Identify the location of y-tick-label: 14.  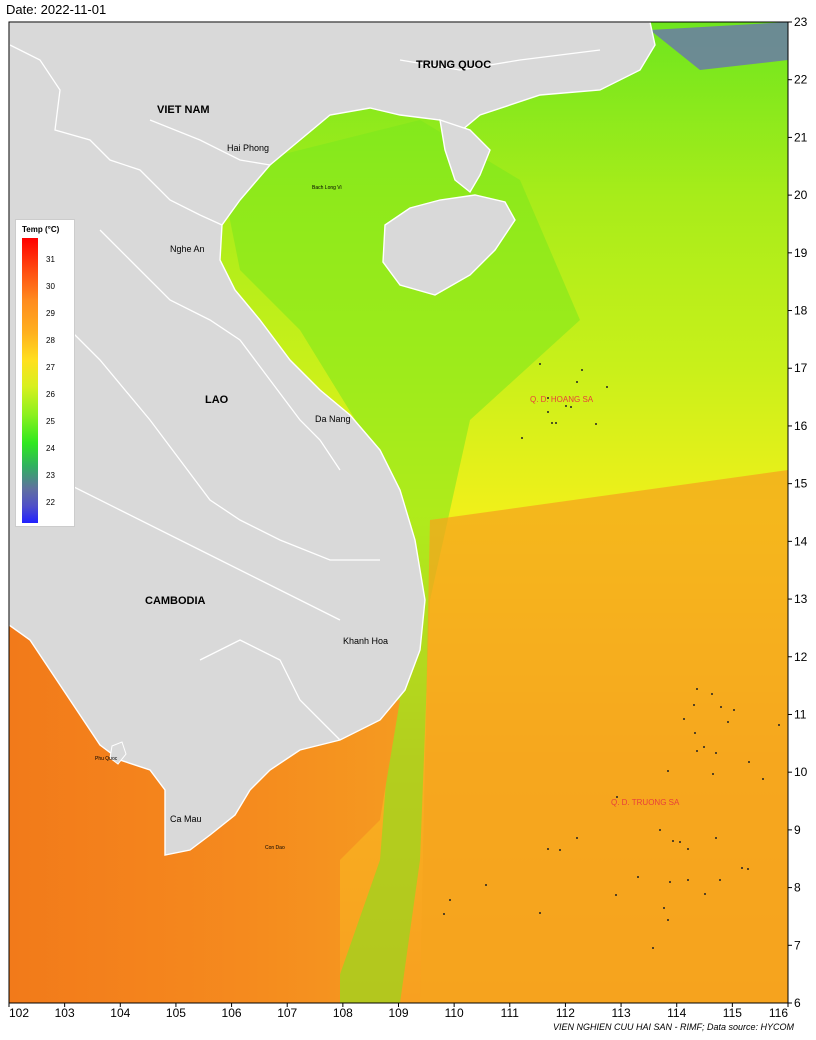
(801, 541).